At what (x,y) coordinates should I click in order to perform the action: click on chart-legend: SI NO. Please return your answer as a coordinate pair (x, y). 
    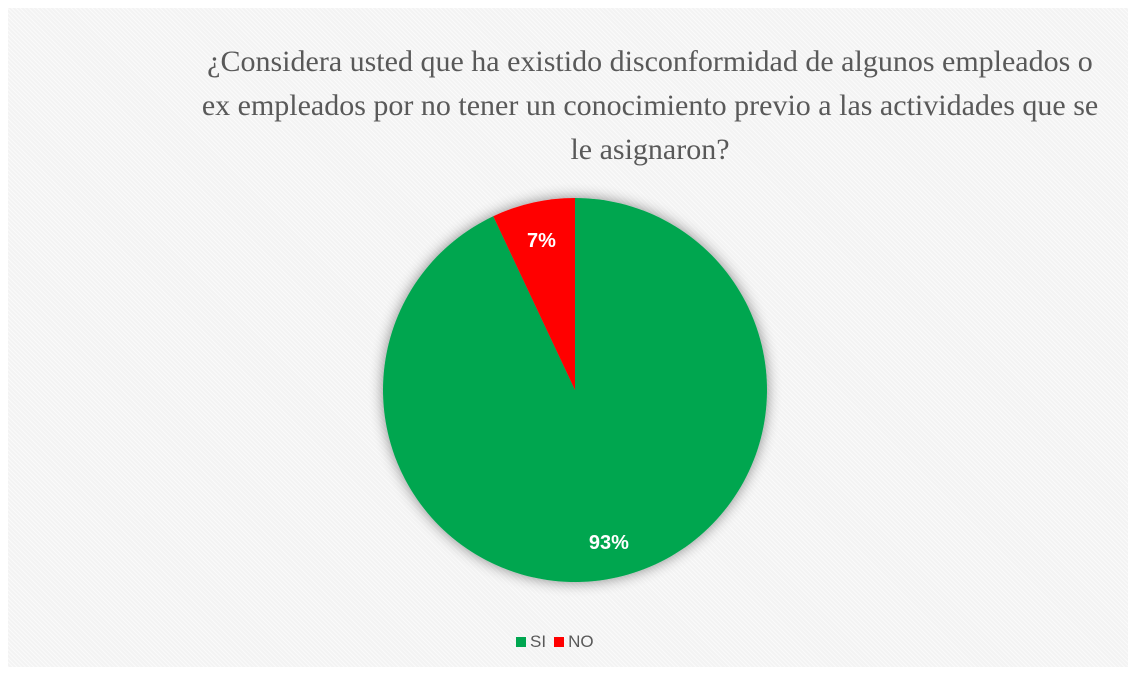
    Looking at the image, I should click on (555, 642).